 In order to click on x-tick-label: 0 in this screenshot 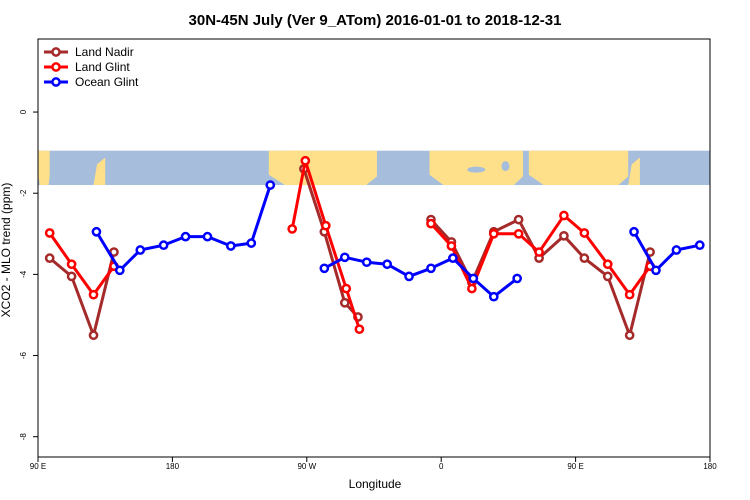, I will do `click(441, 466)`.